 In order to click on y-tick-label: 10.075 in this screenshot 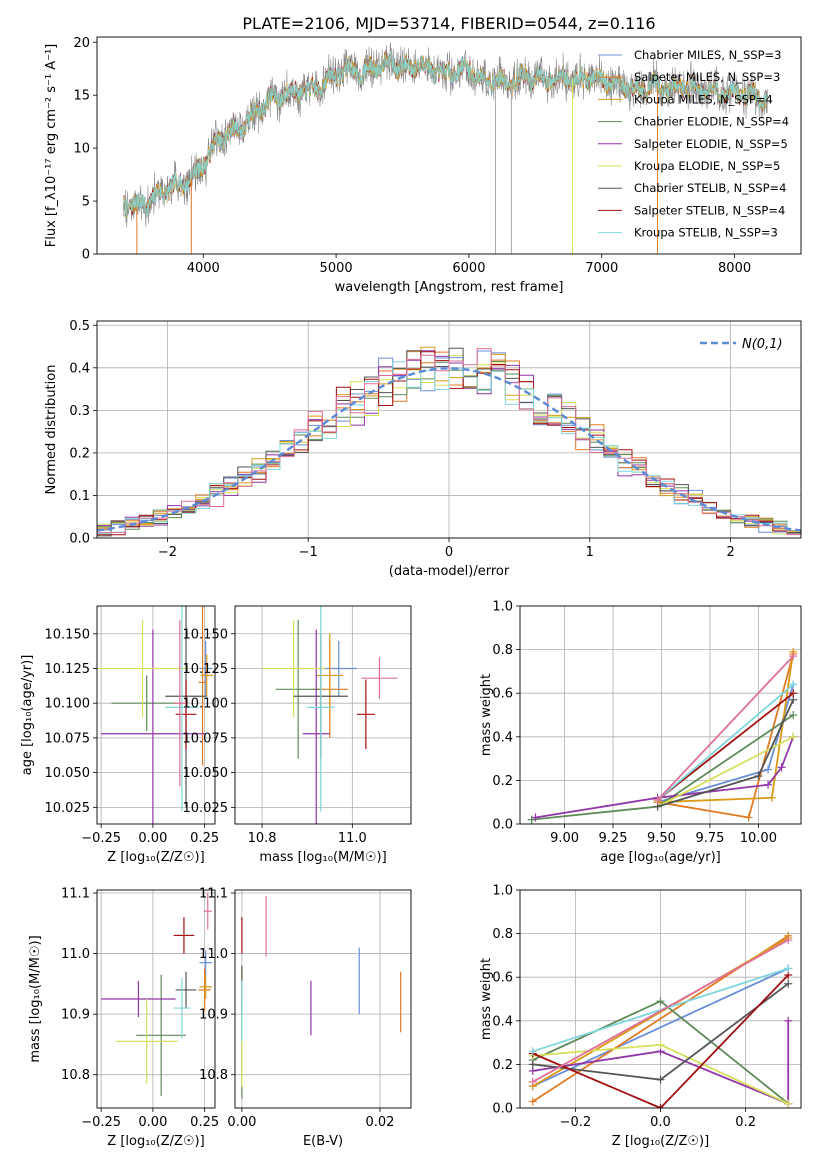, I will do `click(206, 738)`.